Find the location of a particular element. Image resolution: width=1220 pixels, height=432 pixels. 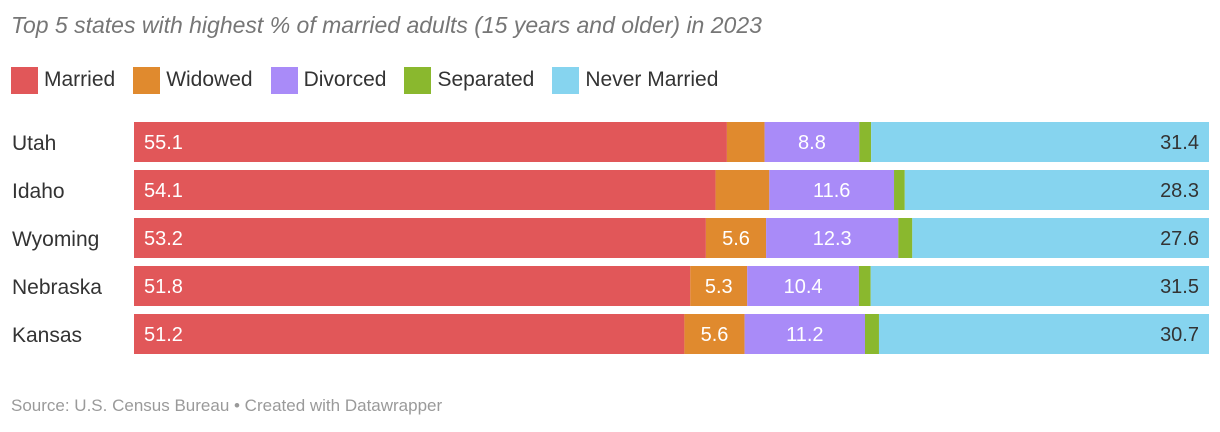

category-label-wyoming: Wyoming is located at coordinates (55, 239).